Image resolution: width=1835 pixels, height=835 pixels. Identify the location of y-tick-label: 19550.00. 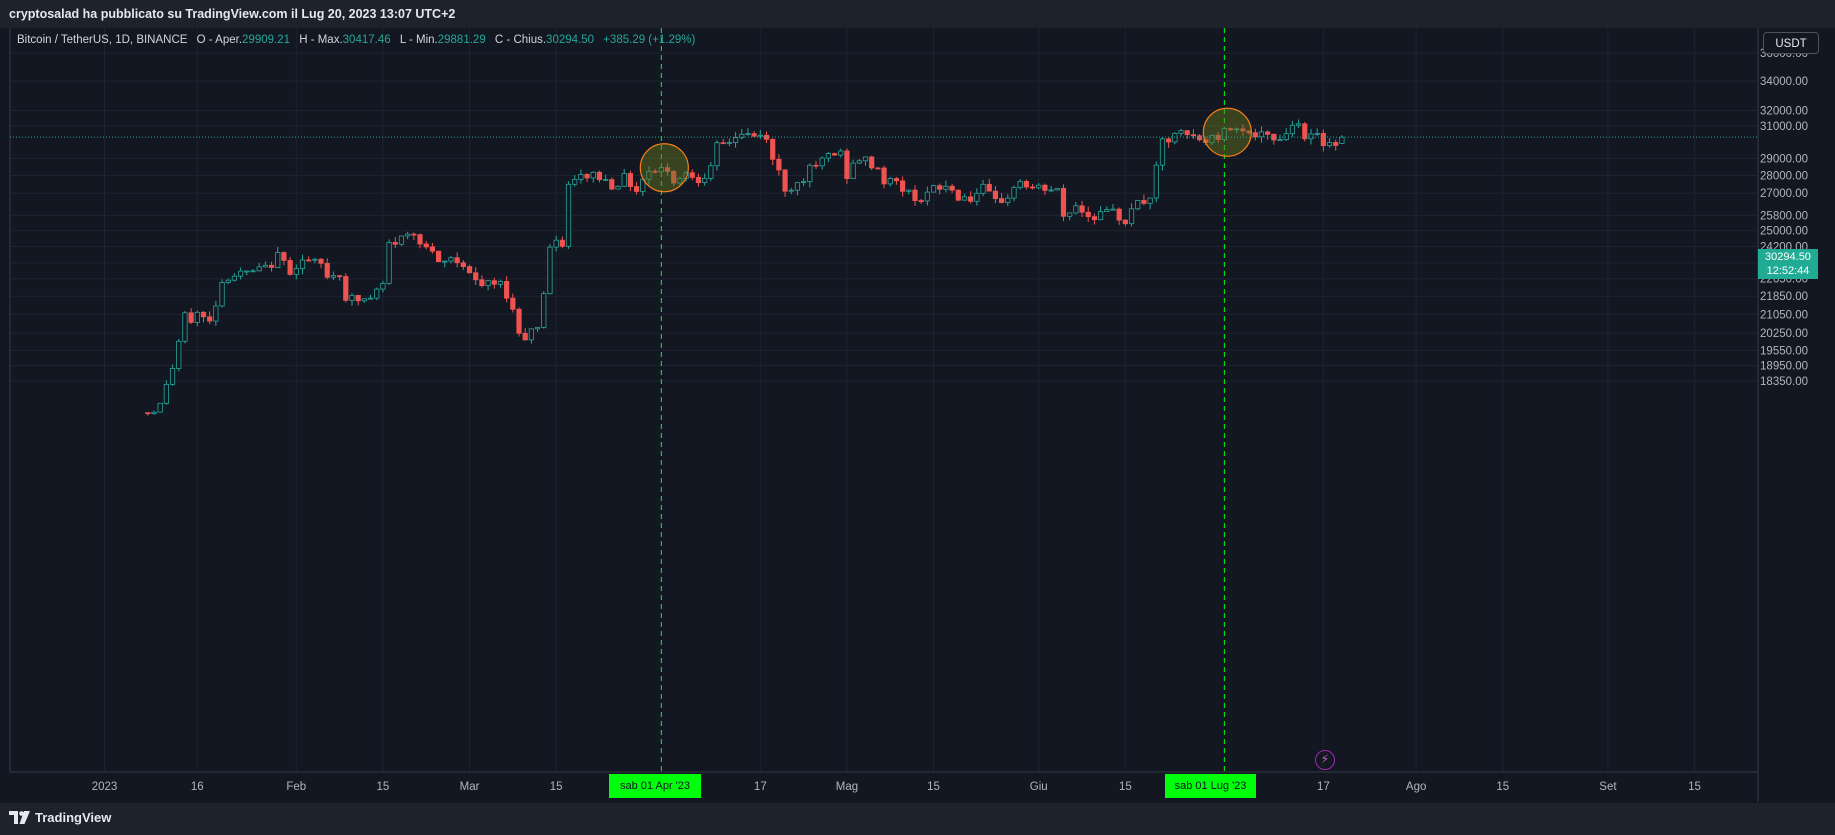
(1784, 351).